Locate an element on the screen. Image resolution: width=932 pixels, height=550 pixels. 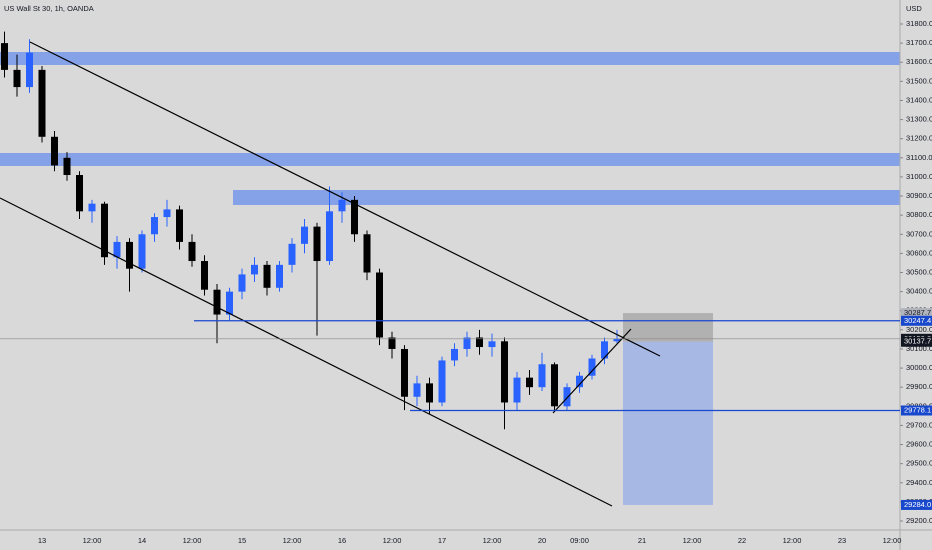
y-tick-label: 29400.0 is located at coordinates (919, 482).